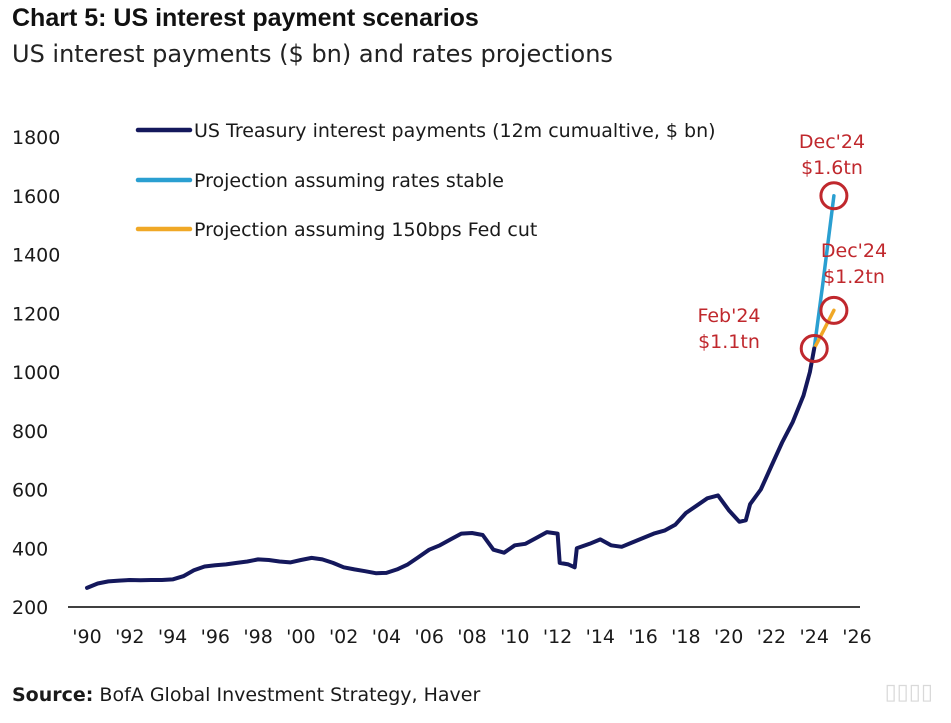 The image size is (951, 723). What do you see at coordinates (36, 314) in the screenshot?
I see `y-tick-label: 1200` at bounding box center [36, 314].